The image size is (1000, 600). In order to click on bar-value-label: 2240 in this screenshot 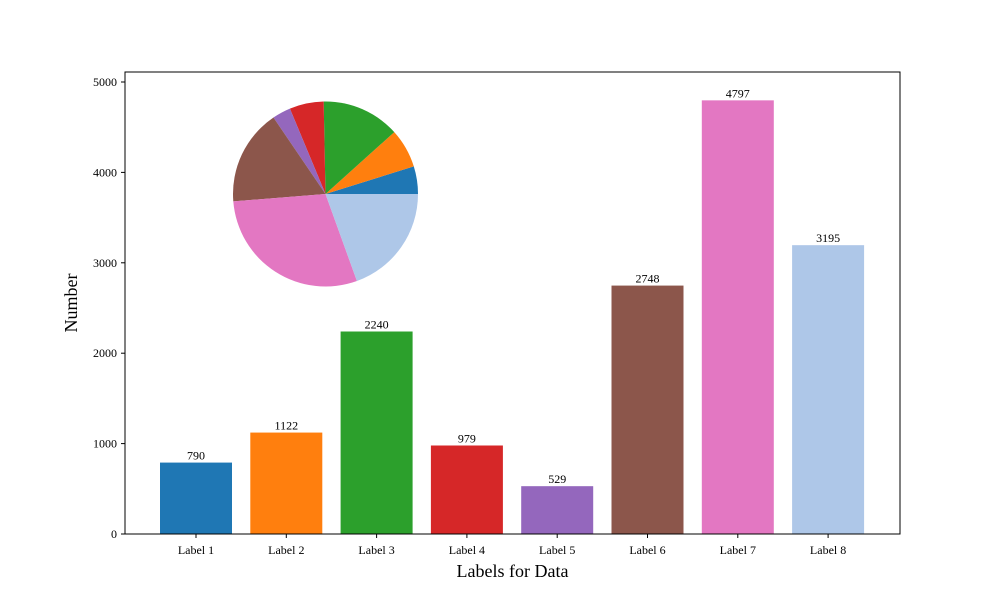, I will do `click(377, 325)`.